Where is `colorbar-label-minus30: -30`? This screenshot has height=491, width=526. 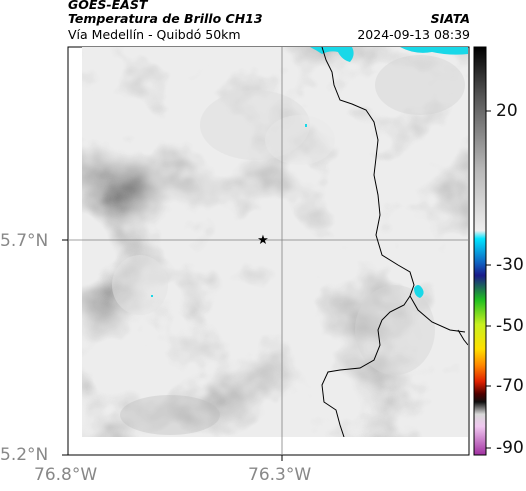
colorbar-label-minus30: -30 is located at coordinates (510, 265).